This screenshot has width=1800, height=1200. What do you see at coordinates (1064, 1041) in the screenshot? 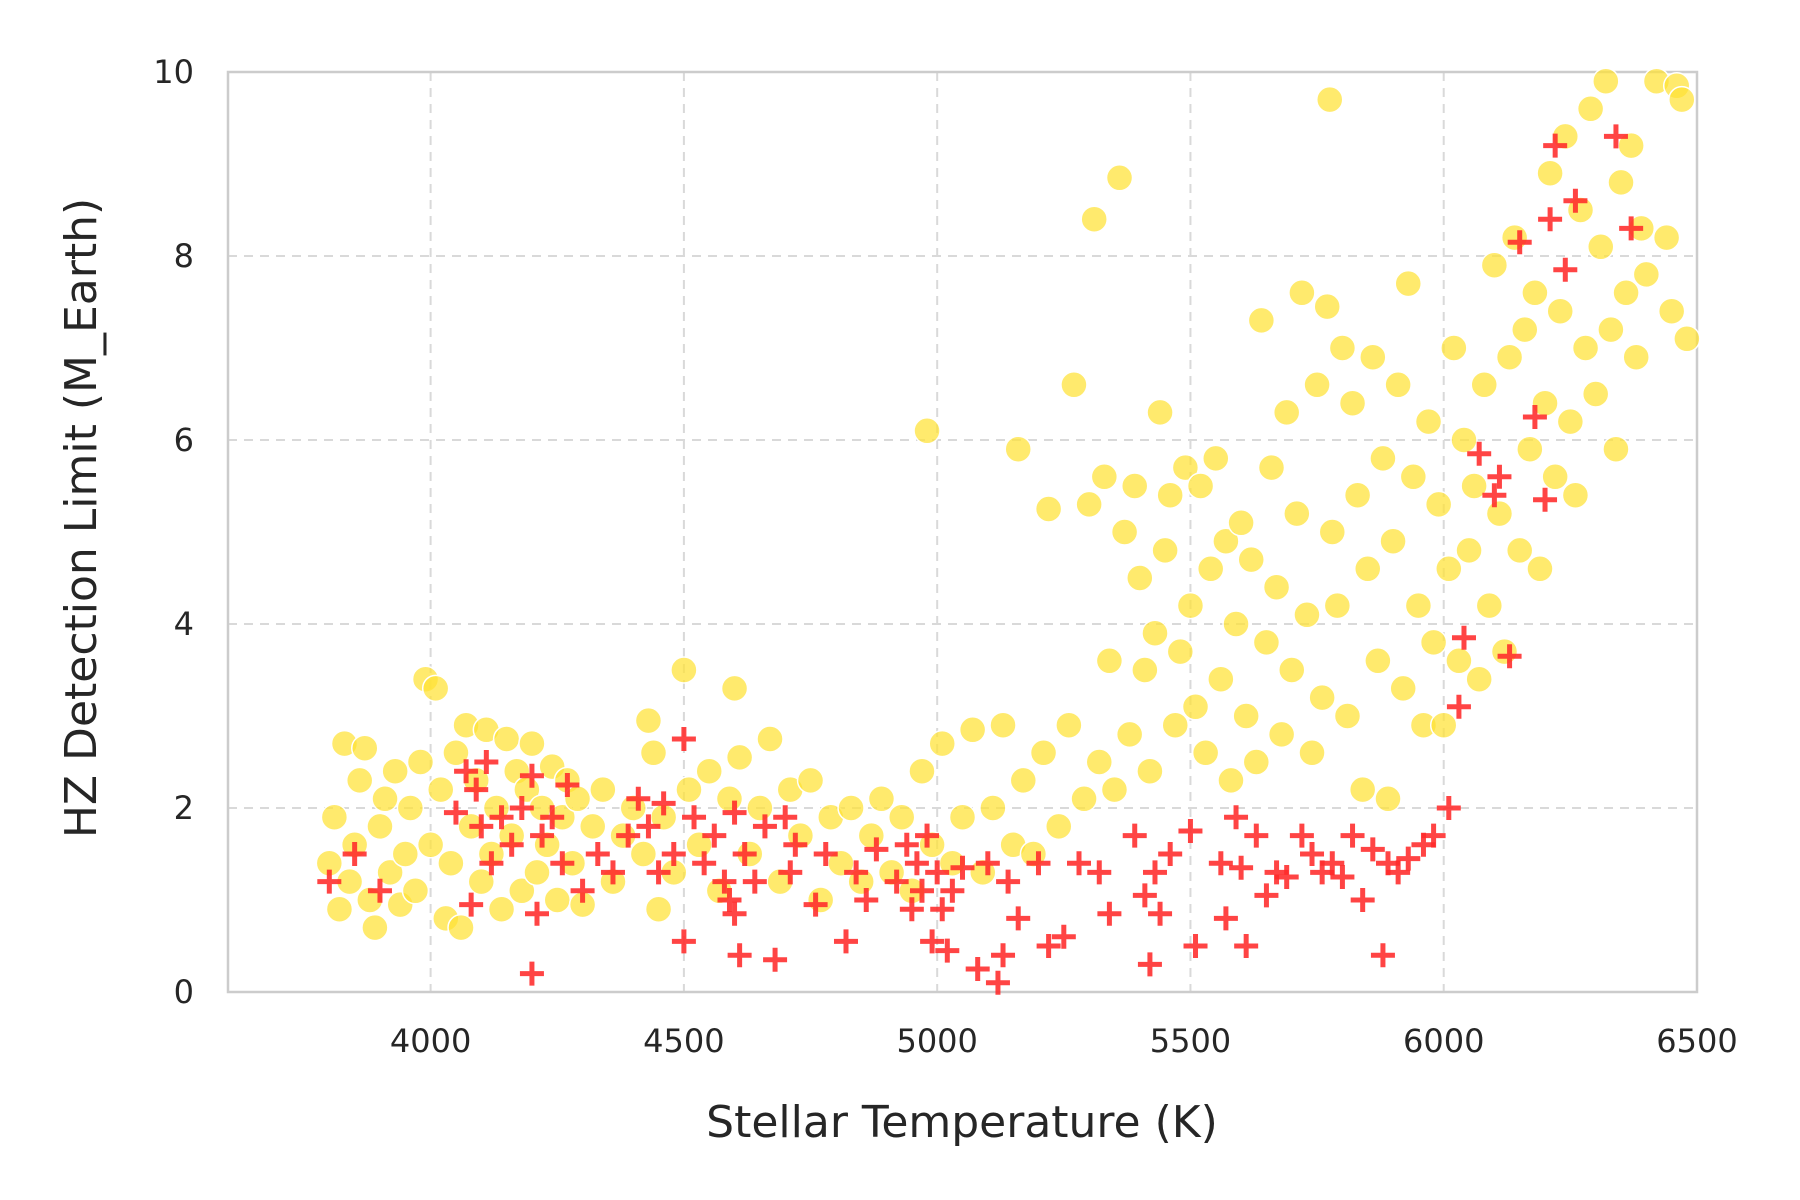
I see `x-axis-ticks: 4000 4500 5000 5500 6000 6500` at bounding box center [1064, 1041].